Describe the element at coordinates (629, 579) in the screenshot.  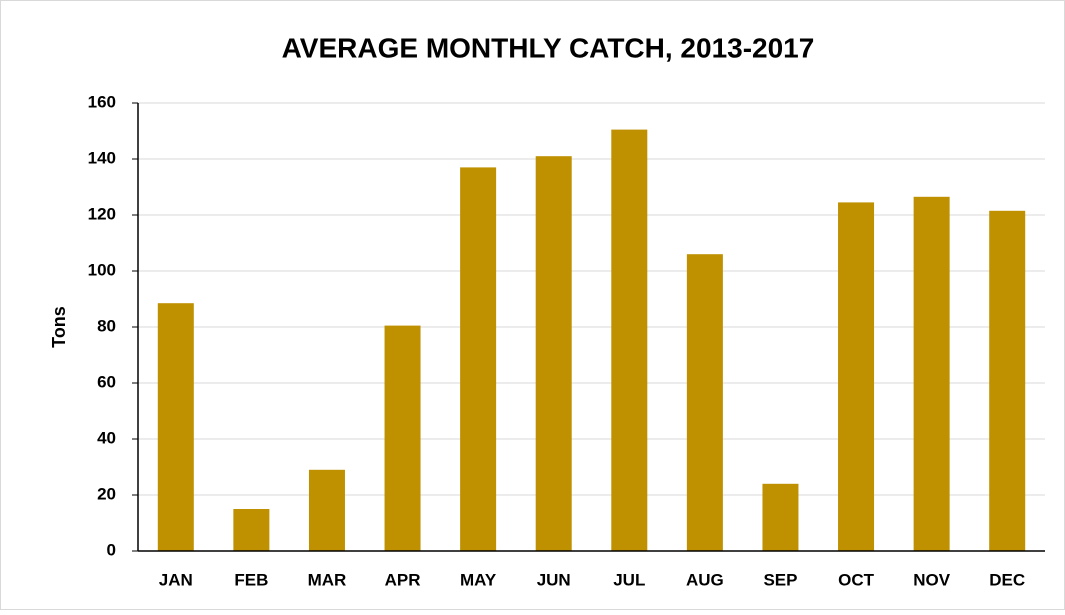
I see `x-tick-label: JUL` at that location.